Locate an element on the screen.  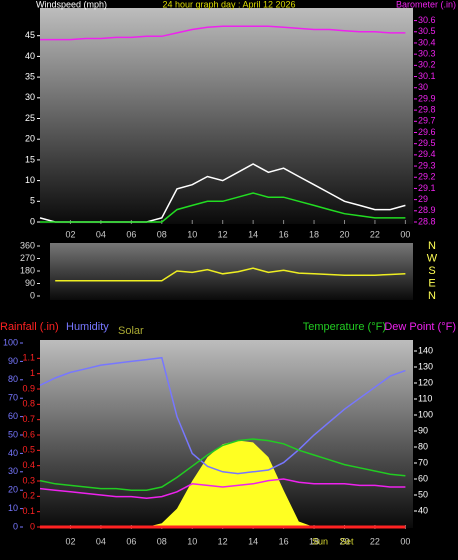
y-tick-label: 0.6 is located at coordinates (28, 434).